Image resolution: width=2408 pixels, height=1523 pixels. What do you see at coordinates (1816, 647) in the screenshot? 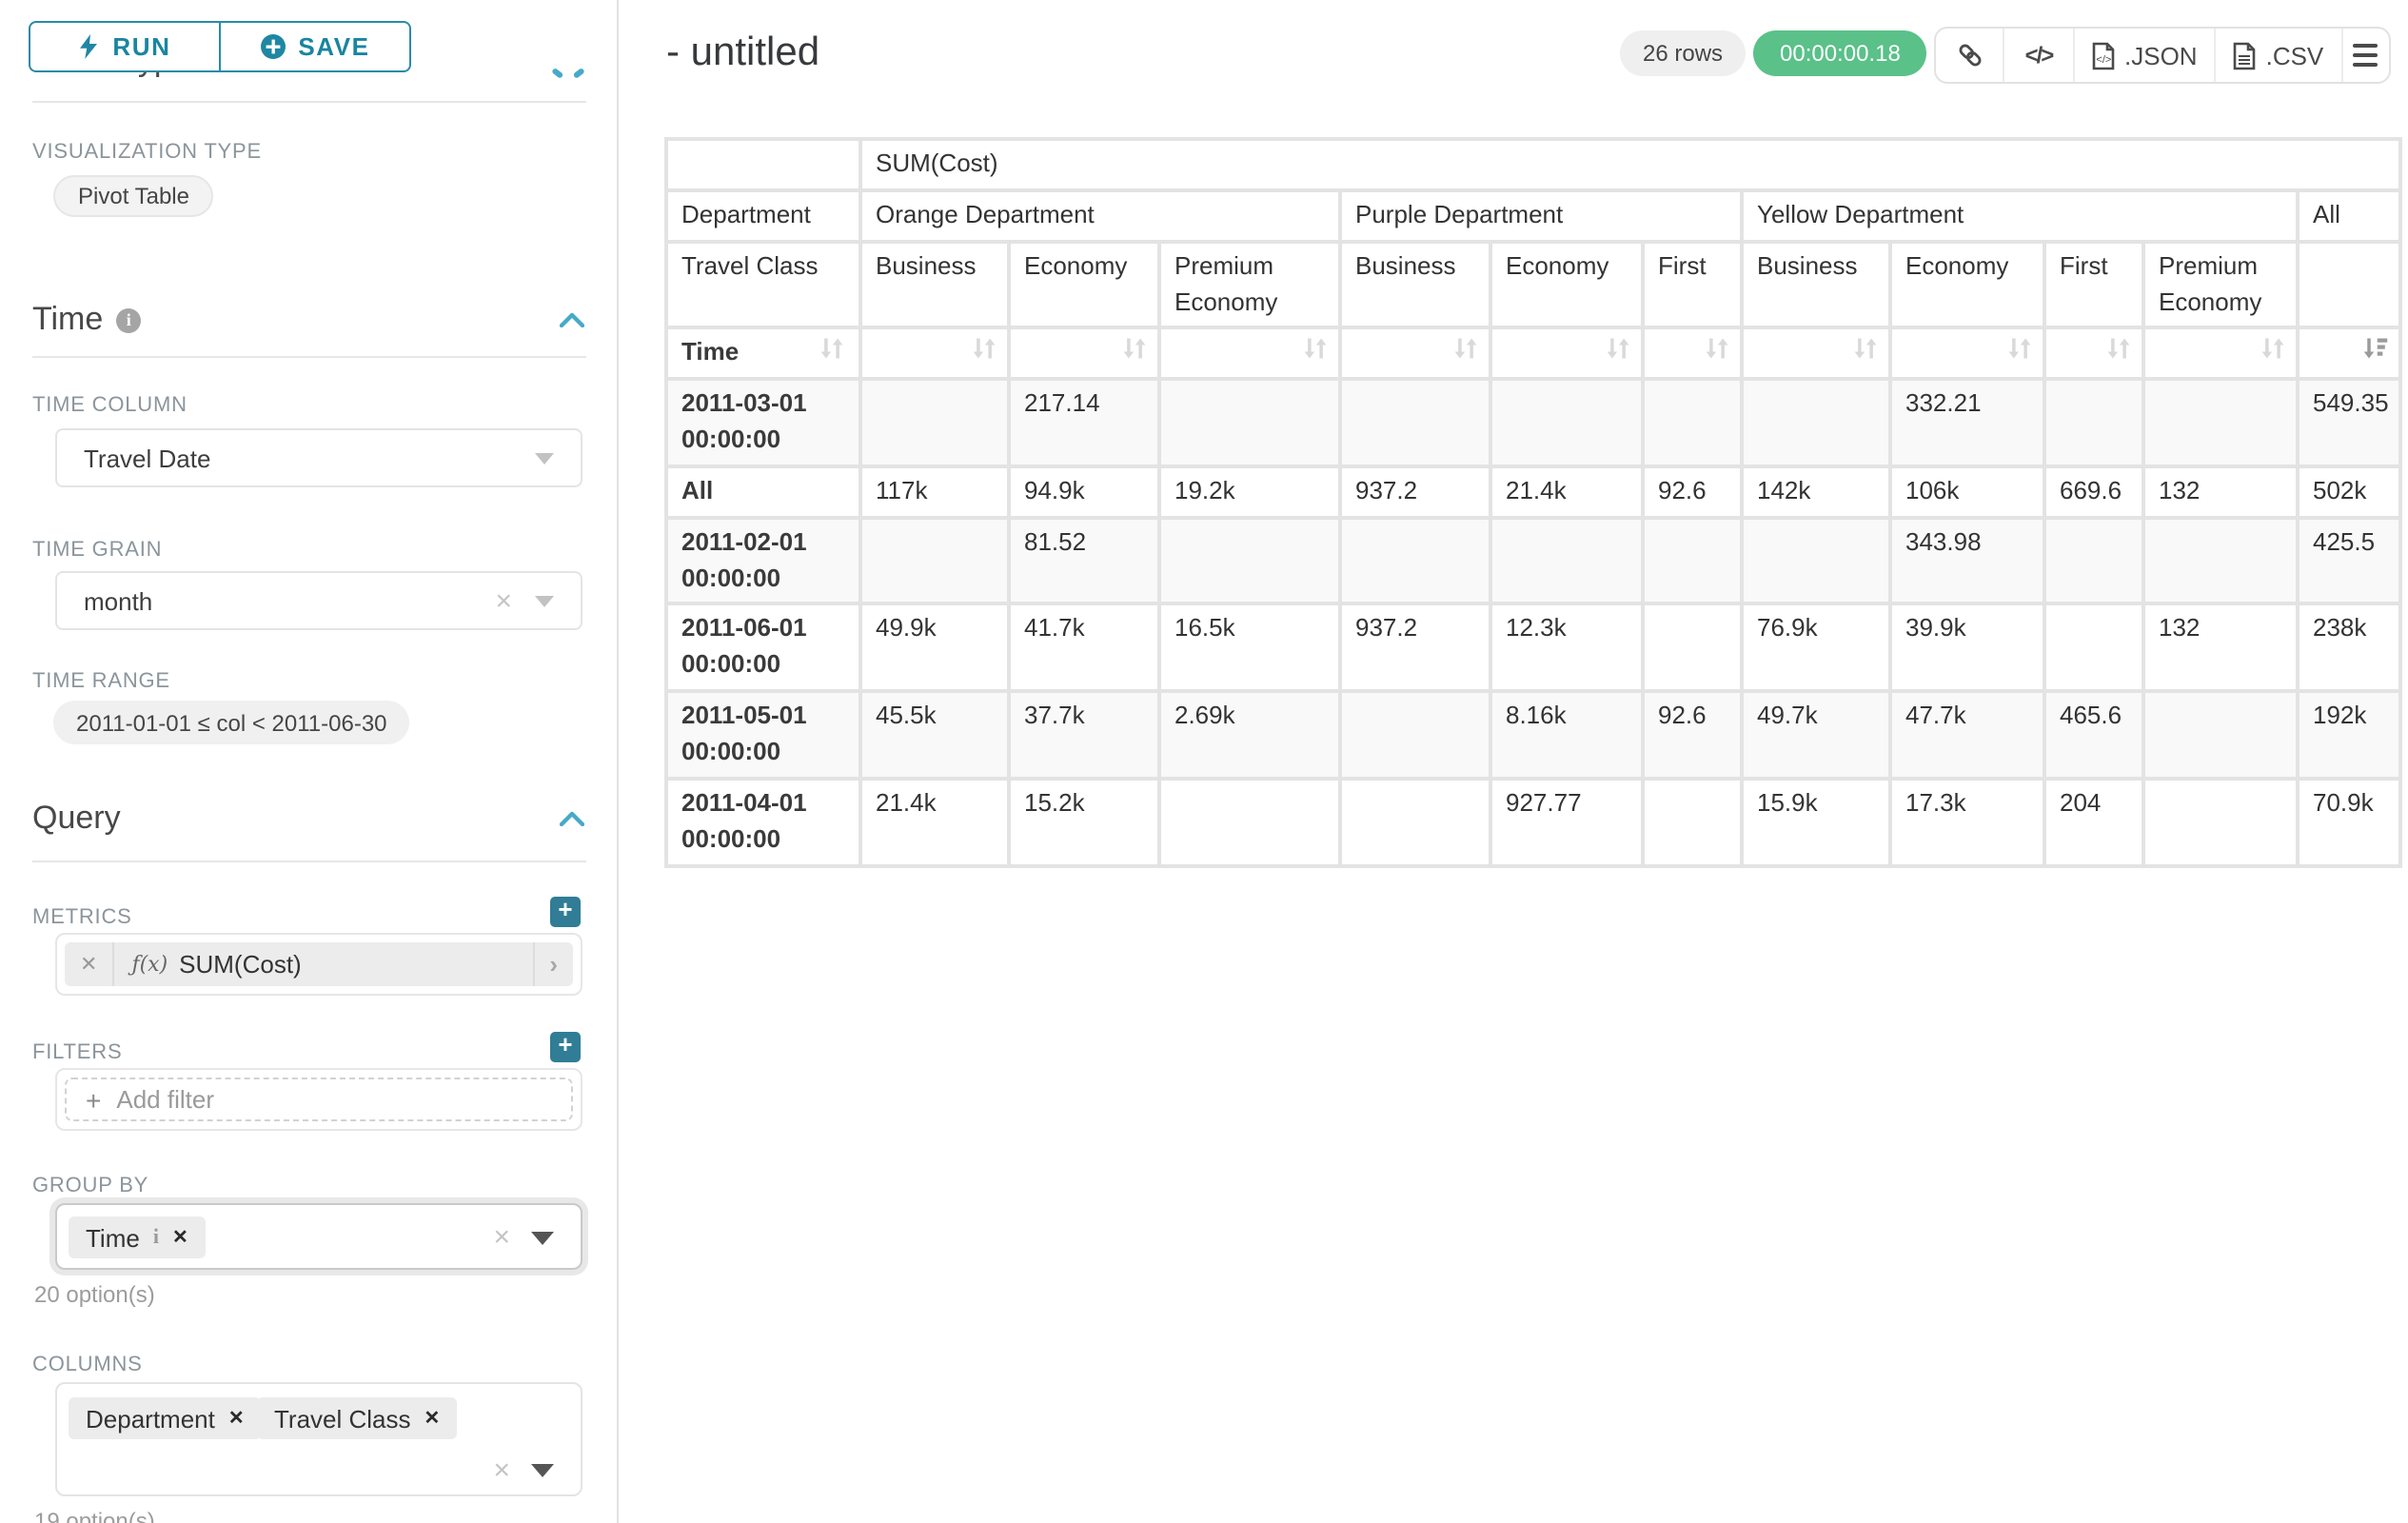
I see `value-cell: 76.9k` at bounding box center [1816, 647].